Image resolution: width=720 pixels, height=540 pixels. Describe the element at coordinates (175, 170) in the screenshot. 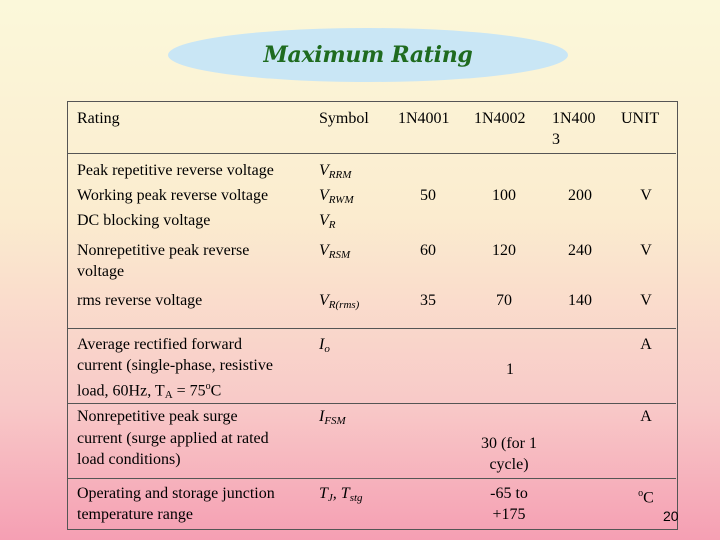

I see `rating-text: Peak repetitive reverse voltage` at that location.